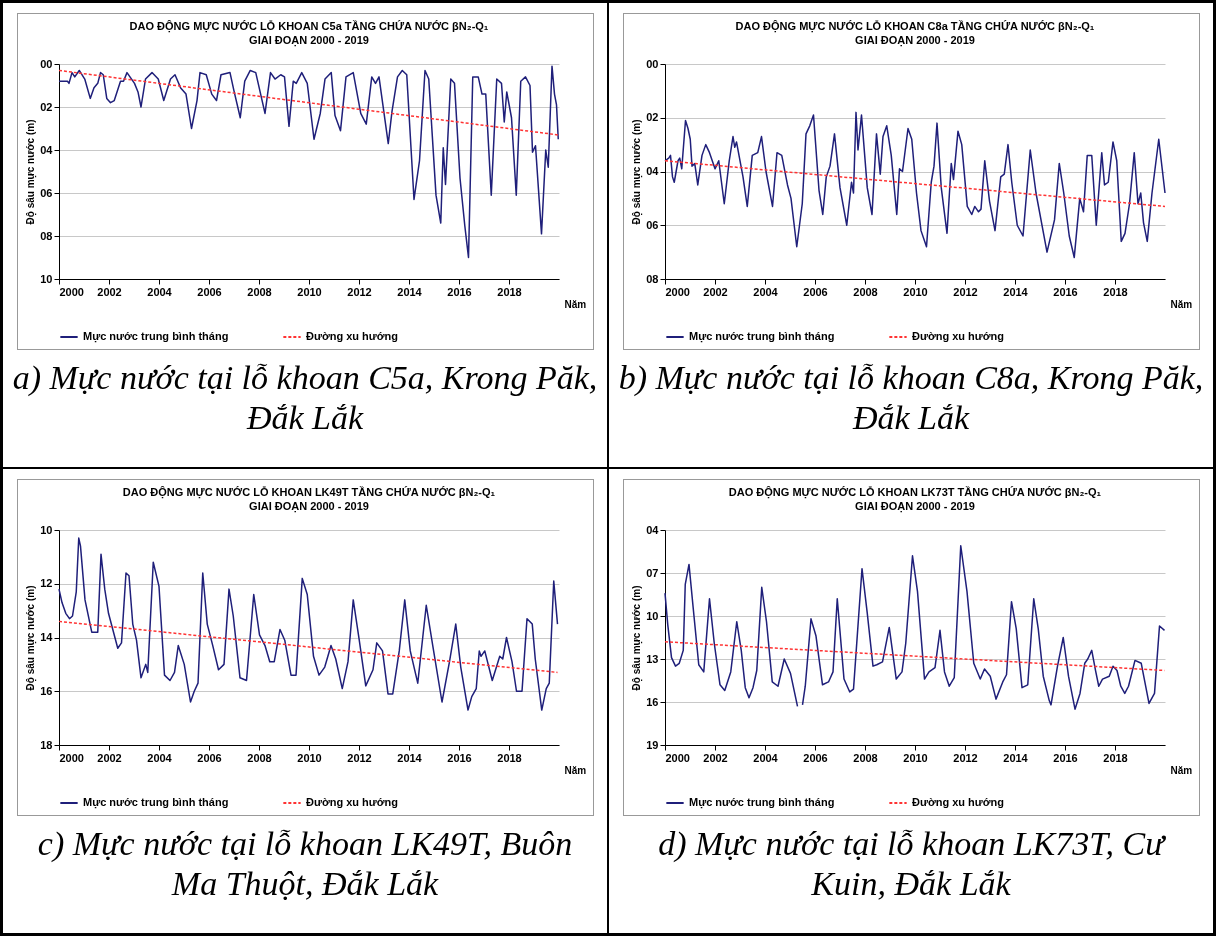  Describe the element at coordinates (46, 637) in the screenshot. I see `y-tick-label: 14` at that location.